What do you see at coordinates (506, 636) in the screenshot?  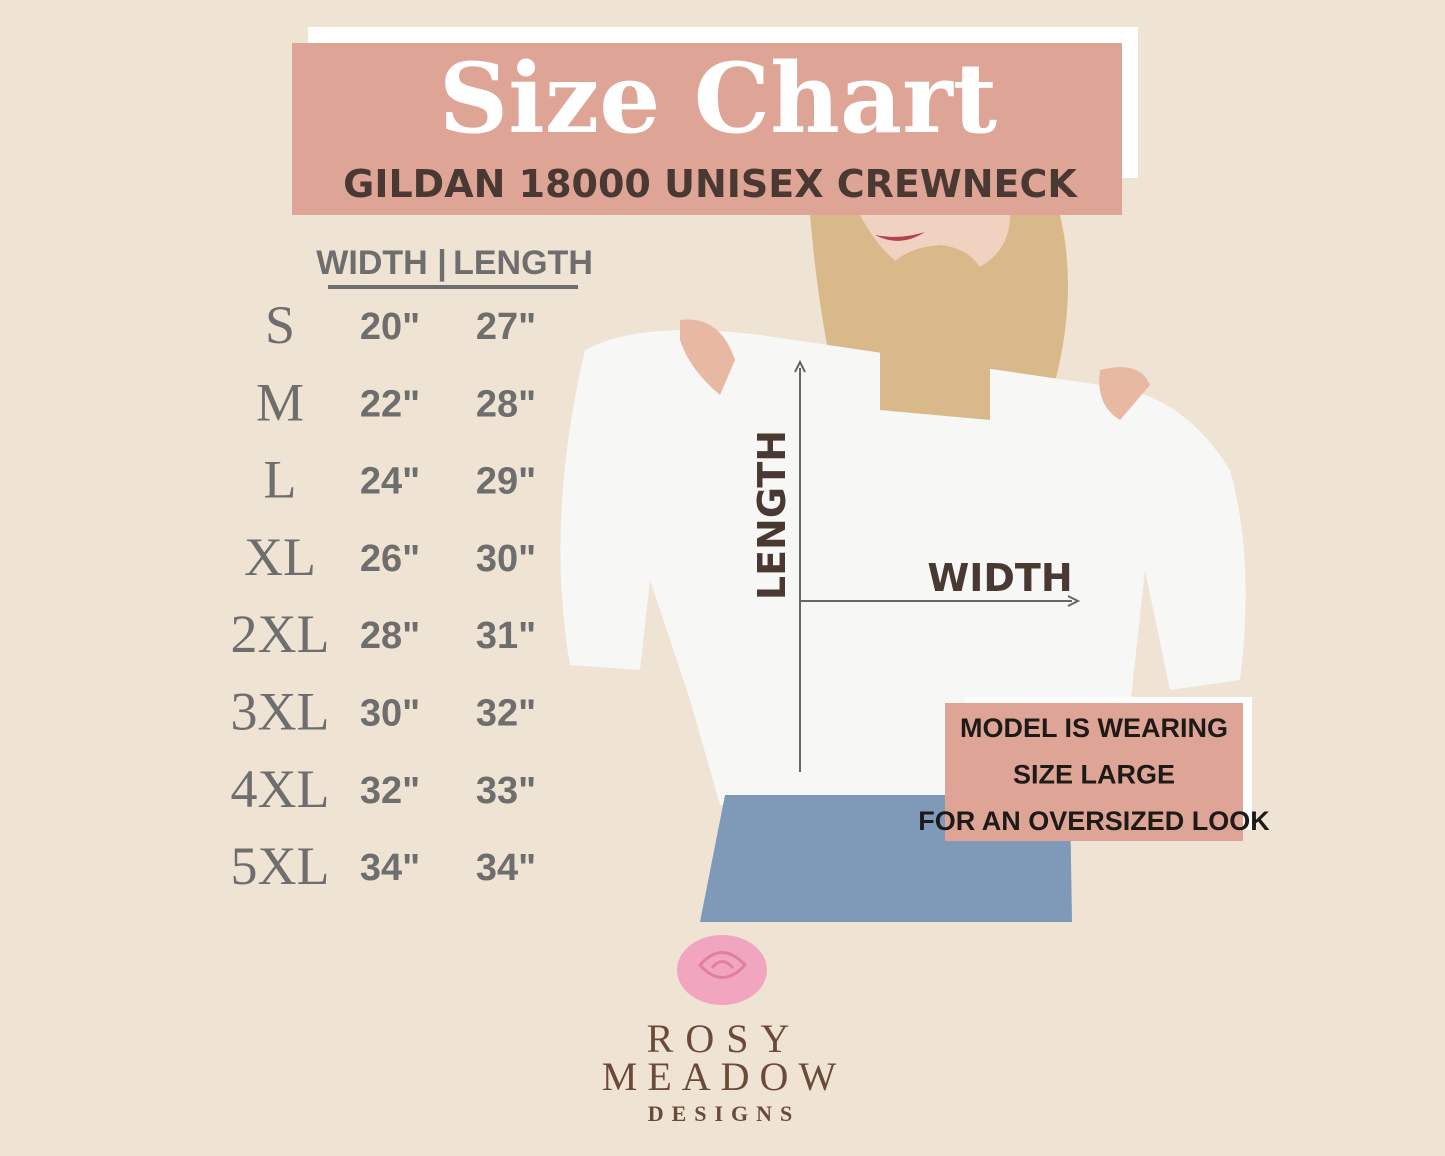 I see `length-value: 31"` at bounding box center [506, 636].